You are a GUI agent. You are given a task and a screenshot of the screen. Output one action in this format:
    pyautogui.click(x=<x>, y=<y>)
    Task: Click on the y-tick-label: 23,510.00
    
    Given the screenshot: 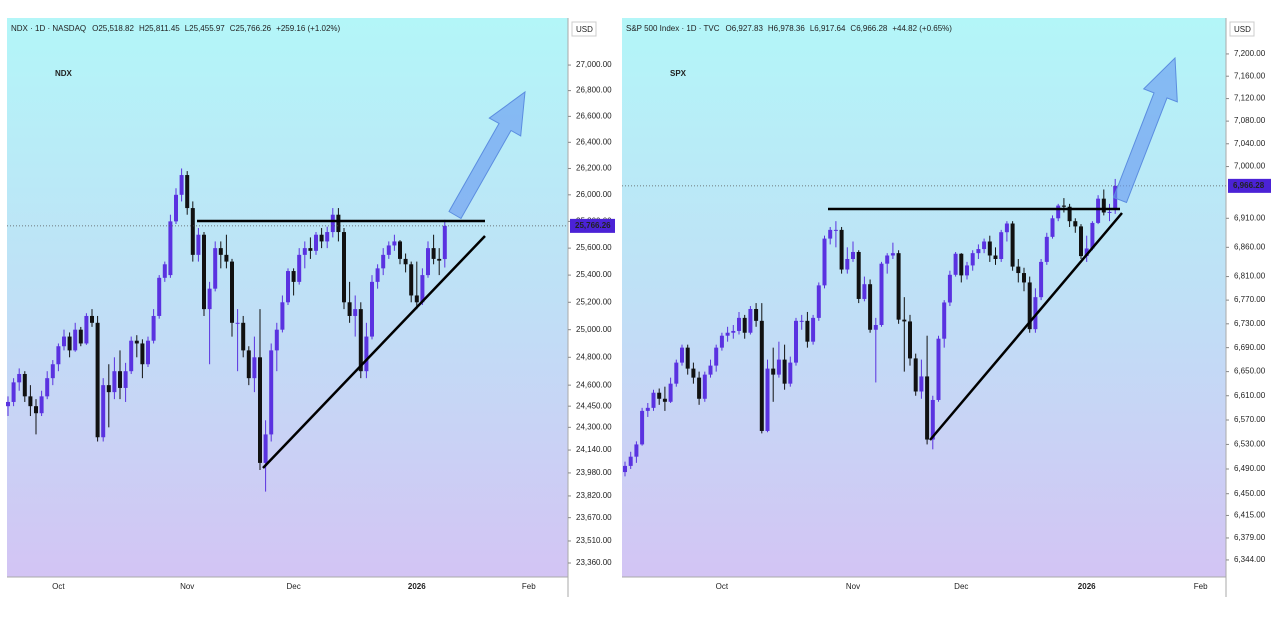 What is the action you would take?
    pyautogui.click(x=594, y=540)
    